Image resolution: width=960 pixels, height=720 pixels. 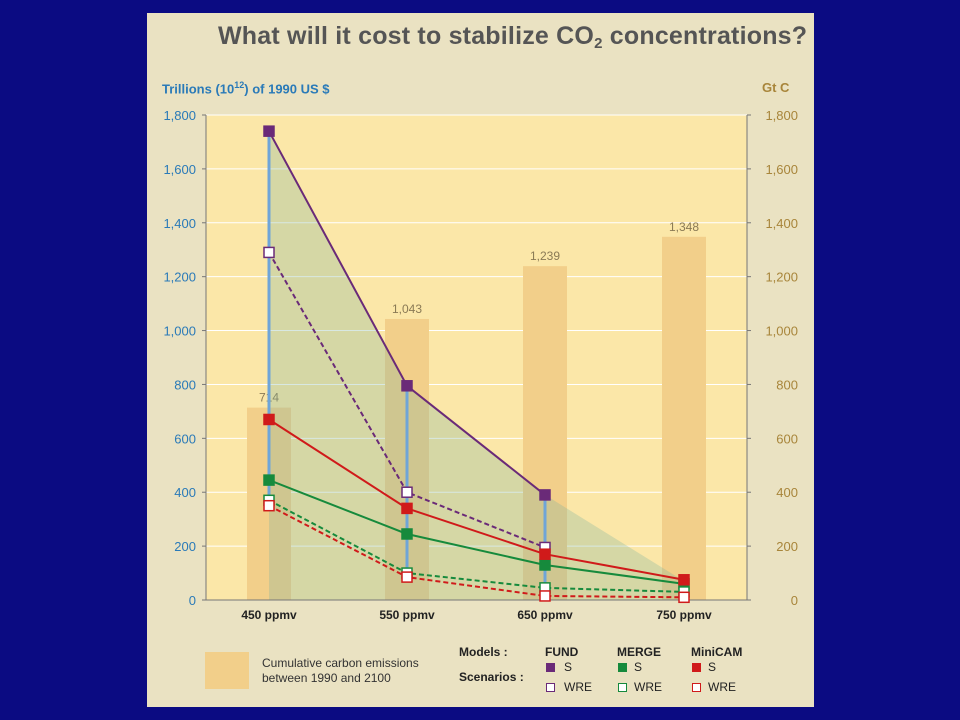 I want to click on fund-s-label: S, so click(x=568, y=667).